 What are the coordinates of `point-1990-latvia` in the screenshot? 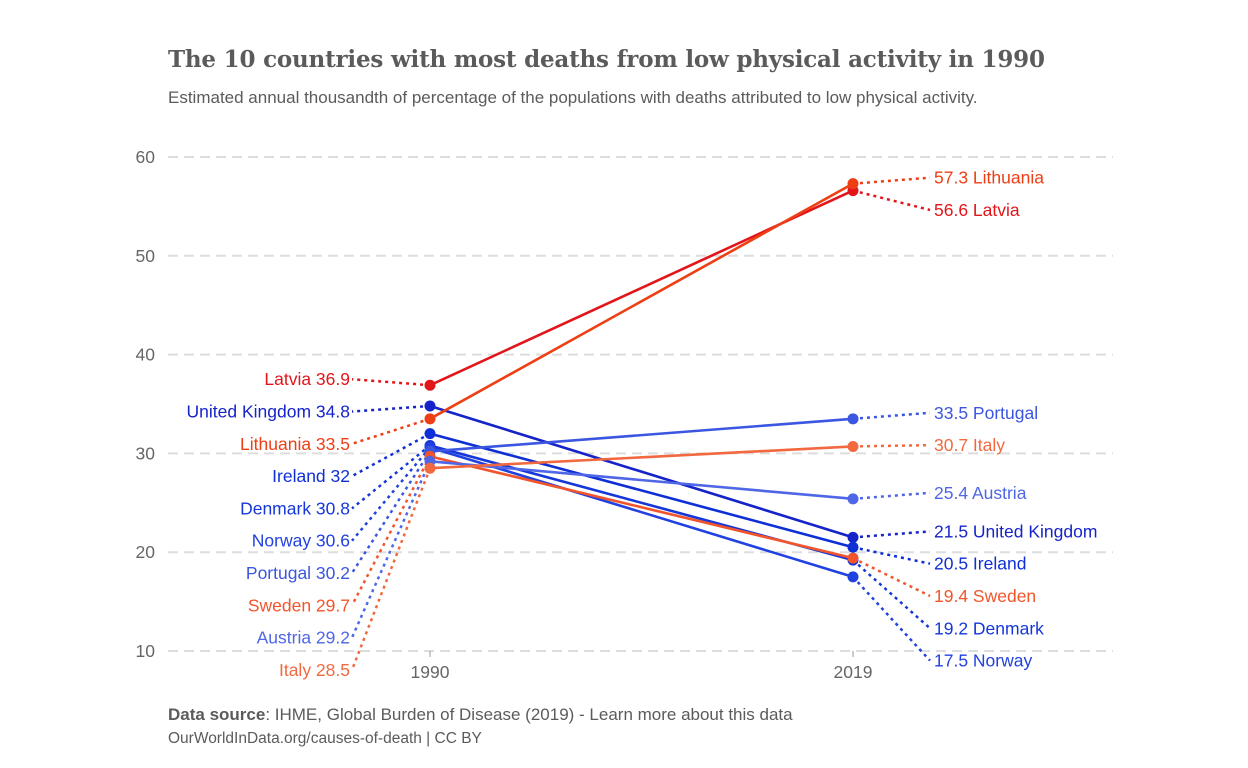 It's located at (430, 385).